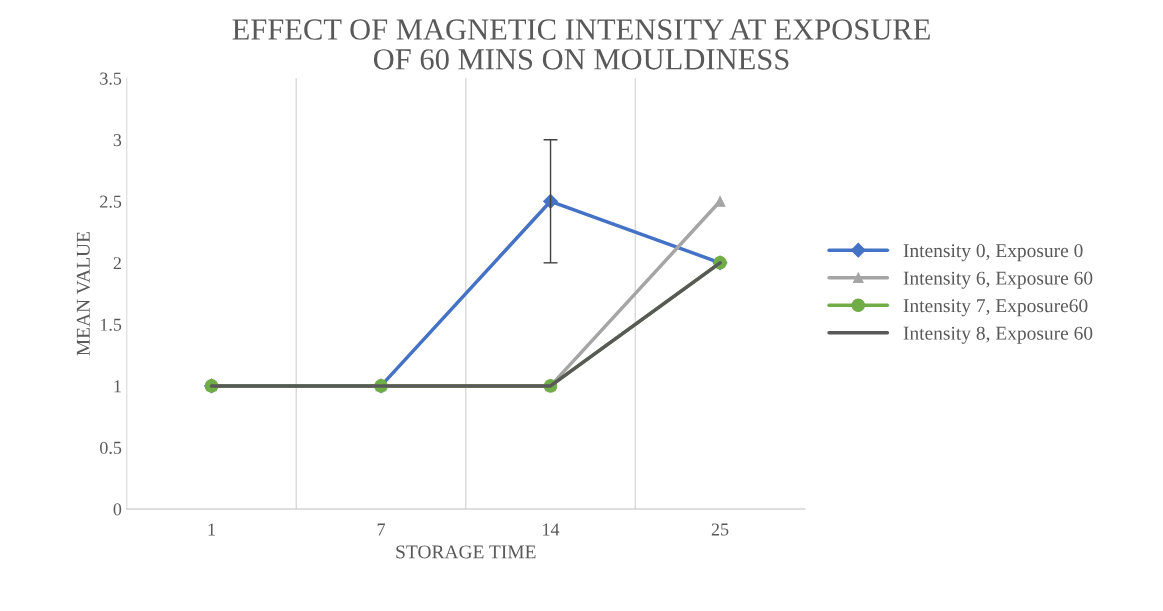 The image size is (1163, 611). Describe the element at coordinates (581, 44) in the screenshot. I see `chart-title: EFFECT OF MAGNETIC INTENSITY AT EXPOSURE OF 60 MINS ON MOULDINESS` at that location.